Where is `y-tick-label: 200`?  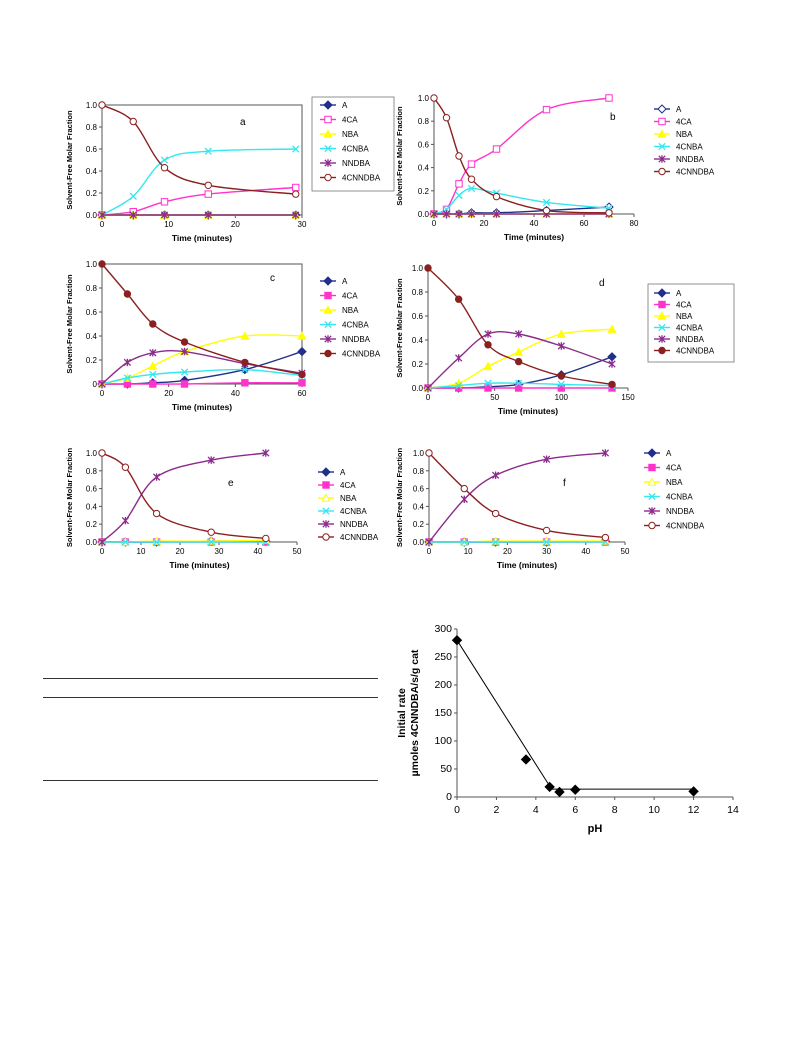
y-tick-label: 200 is located at coordinates (443, 685).